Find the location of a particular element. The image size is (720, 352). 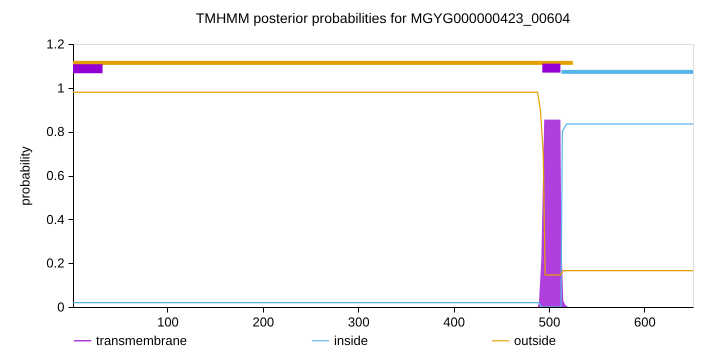

legend-label: outside is located at coordinates (535, 340).